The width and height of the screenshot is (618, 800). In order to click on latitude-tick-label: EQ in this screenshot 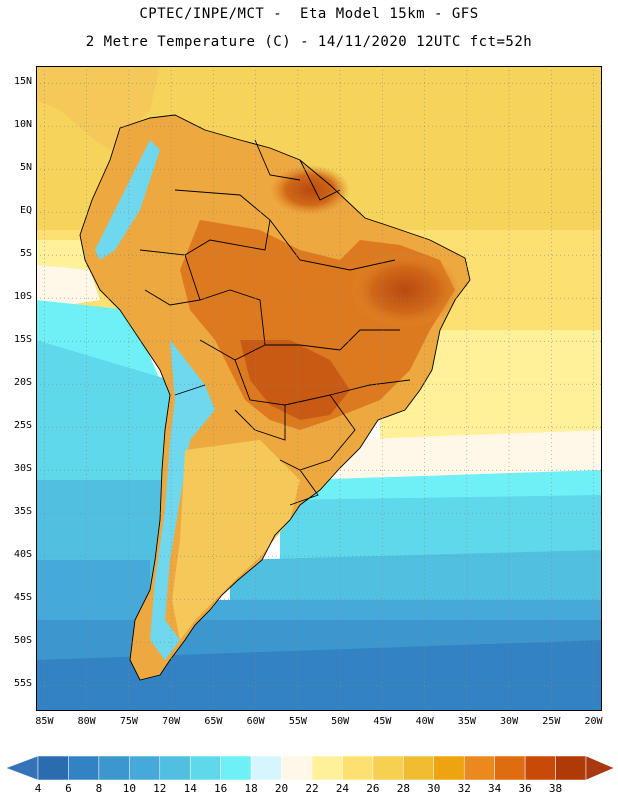, I will do `click(25, 211)`.